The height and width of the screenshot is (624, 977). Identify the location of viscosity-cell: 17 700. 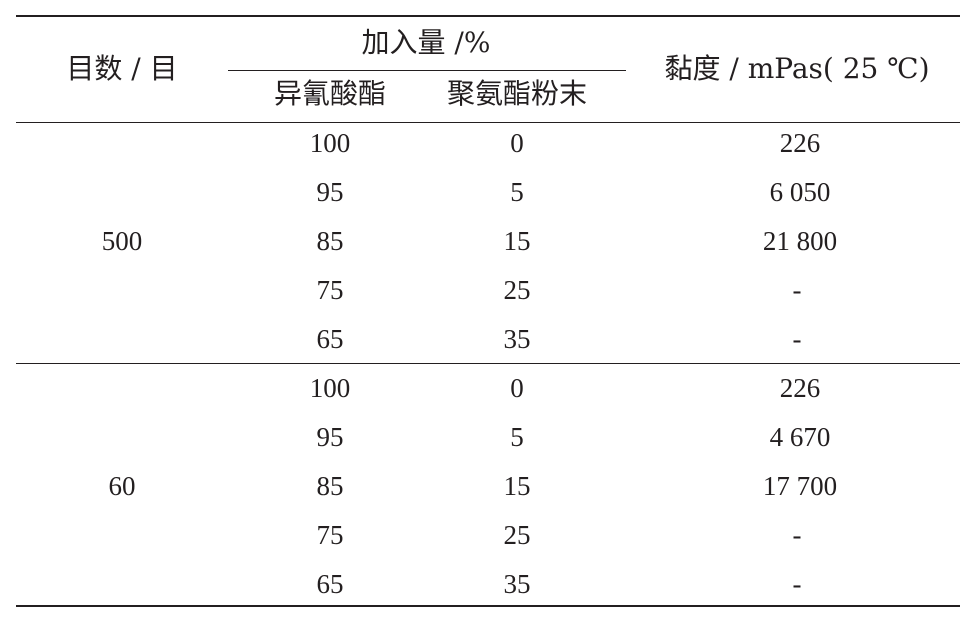
(800, 486).